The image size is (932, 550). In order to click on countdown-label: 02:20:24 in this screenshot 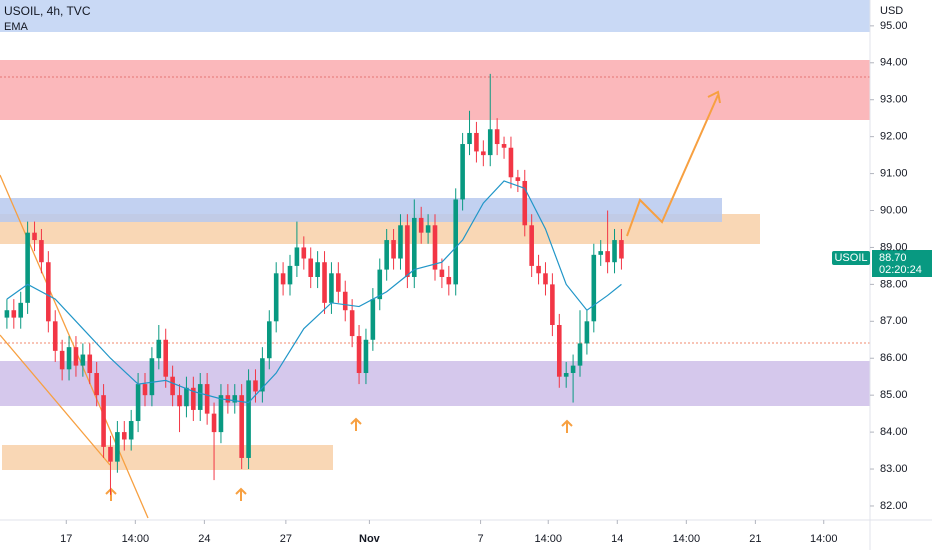, I will do `click(900, 270)`.